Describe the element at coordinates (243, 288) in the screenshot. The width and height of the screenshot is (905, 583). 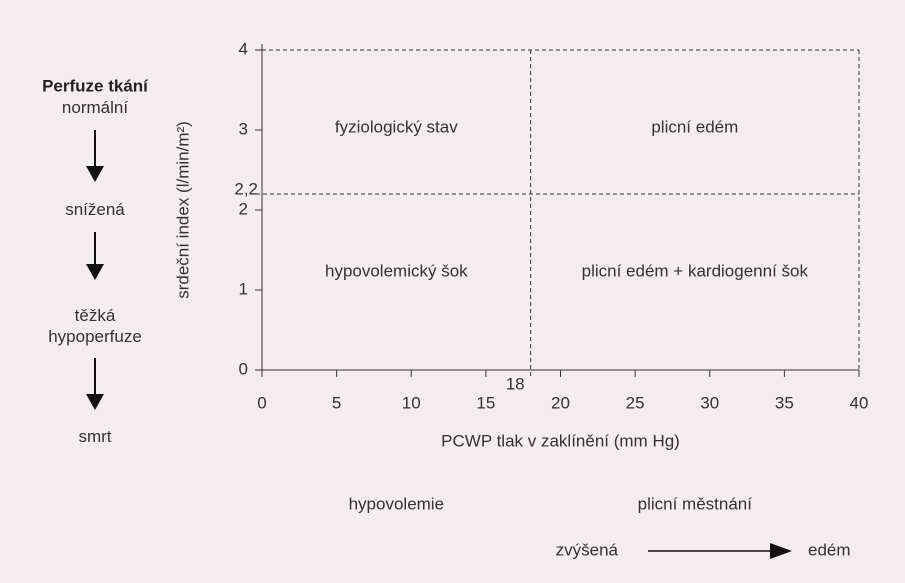
I see `y-tick-label: 1` at that location.